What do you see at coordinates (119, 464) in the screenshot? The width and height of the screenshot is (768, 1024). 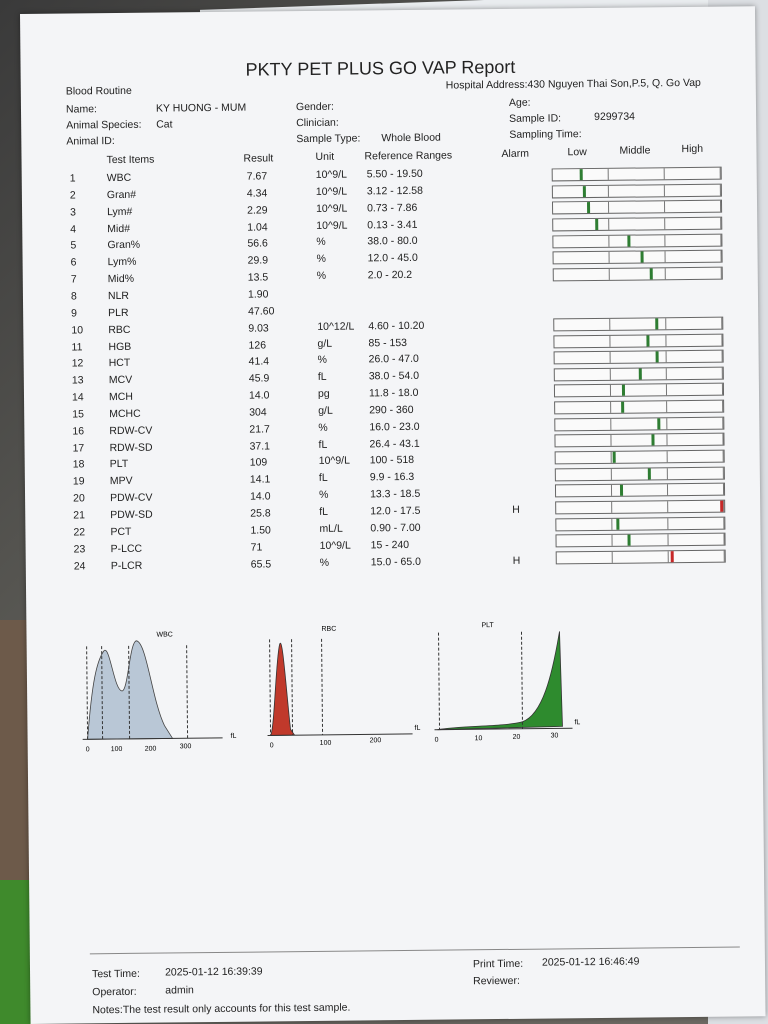 I see `test-item: PLT` at bounding box center [119, 464].